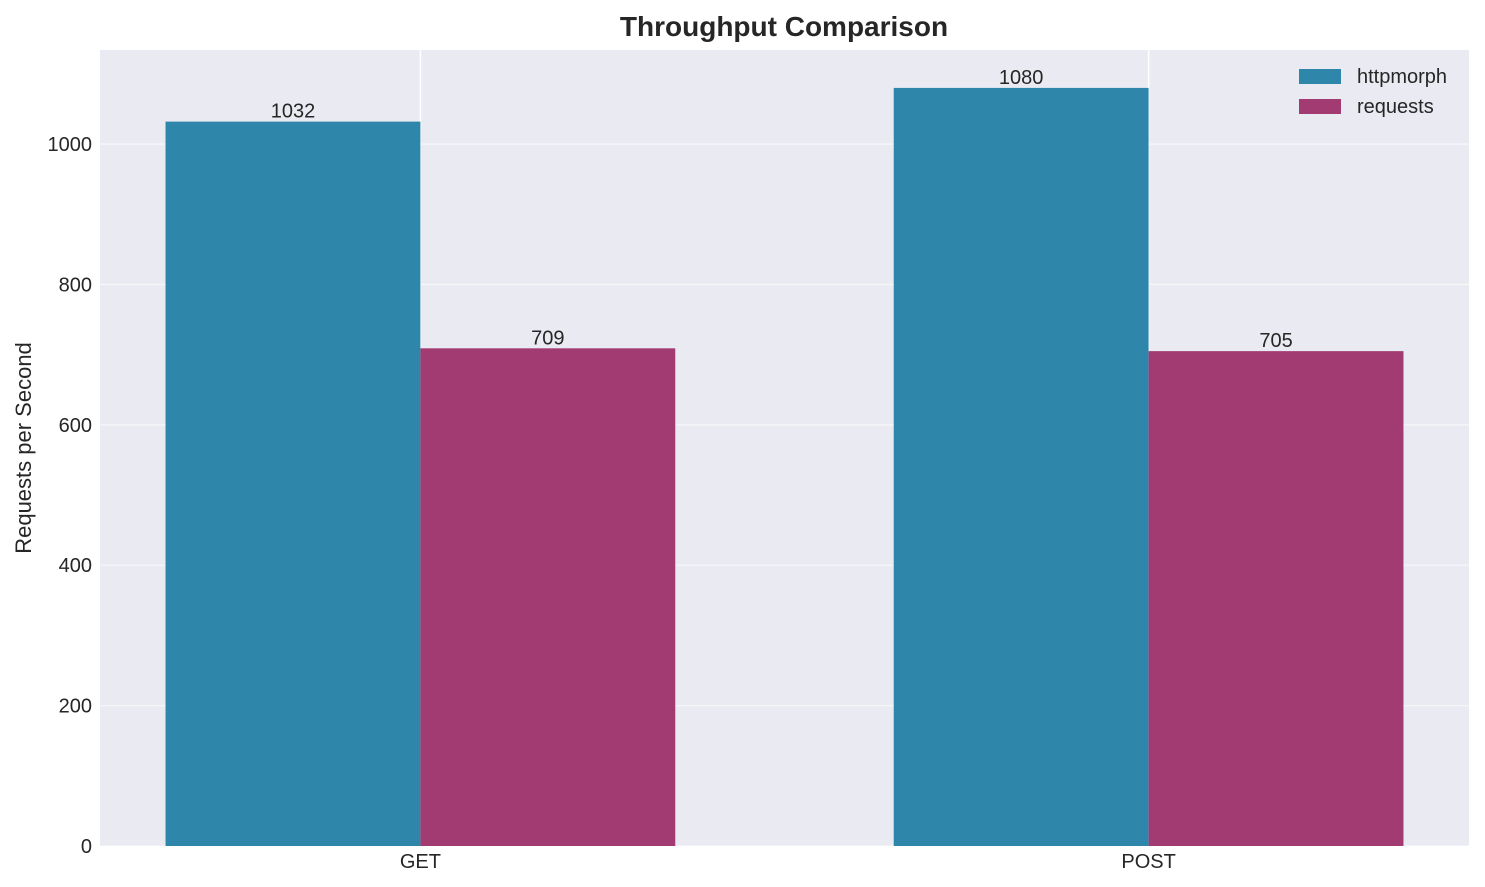 The width and height of the screenshot is (1485, 887). I want to click on x-tick-label: POST, so click(1148, 862).